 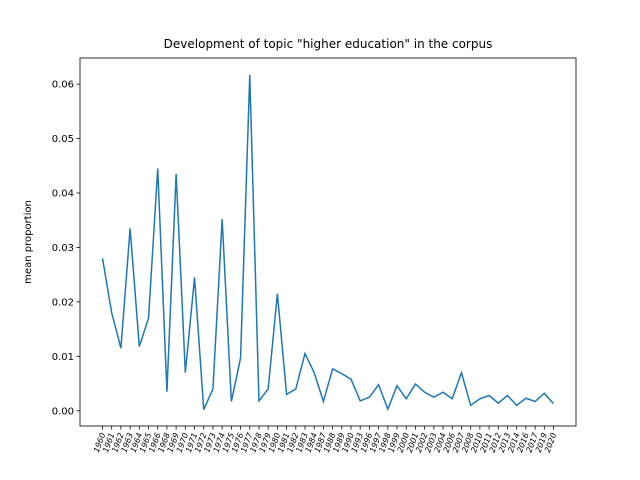 What do you see at coordinates (63, 302) in the screenshot?
I see `y-tick-label: 0.02` at bounding box center [63, 302].